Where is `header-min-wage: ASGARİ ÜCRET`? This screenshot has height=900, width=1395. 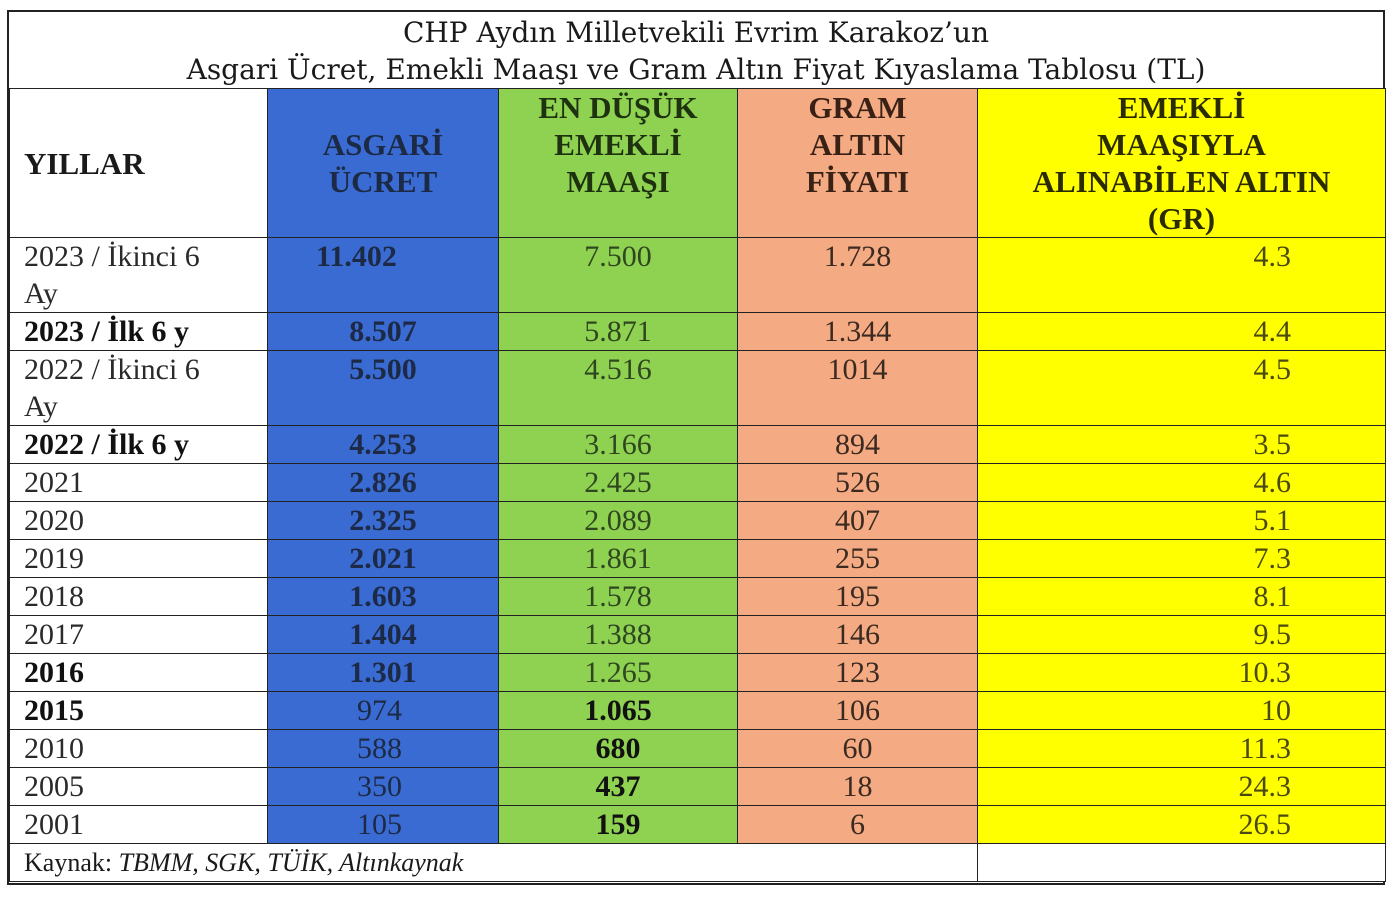 header-min-wage: ASGARİ ÜCRET is located at coordinates (383, 163).